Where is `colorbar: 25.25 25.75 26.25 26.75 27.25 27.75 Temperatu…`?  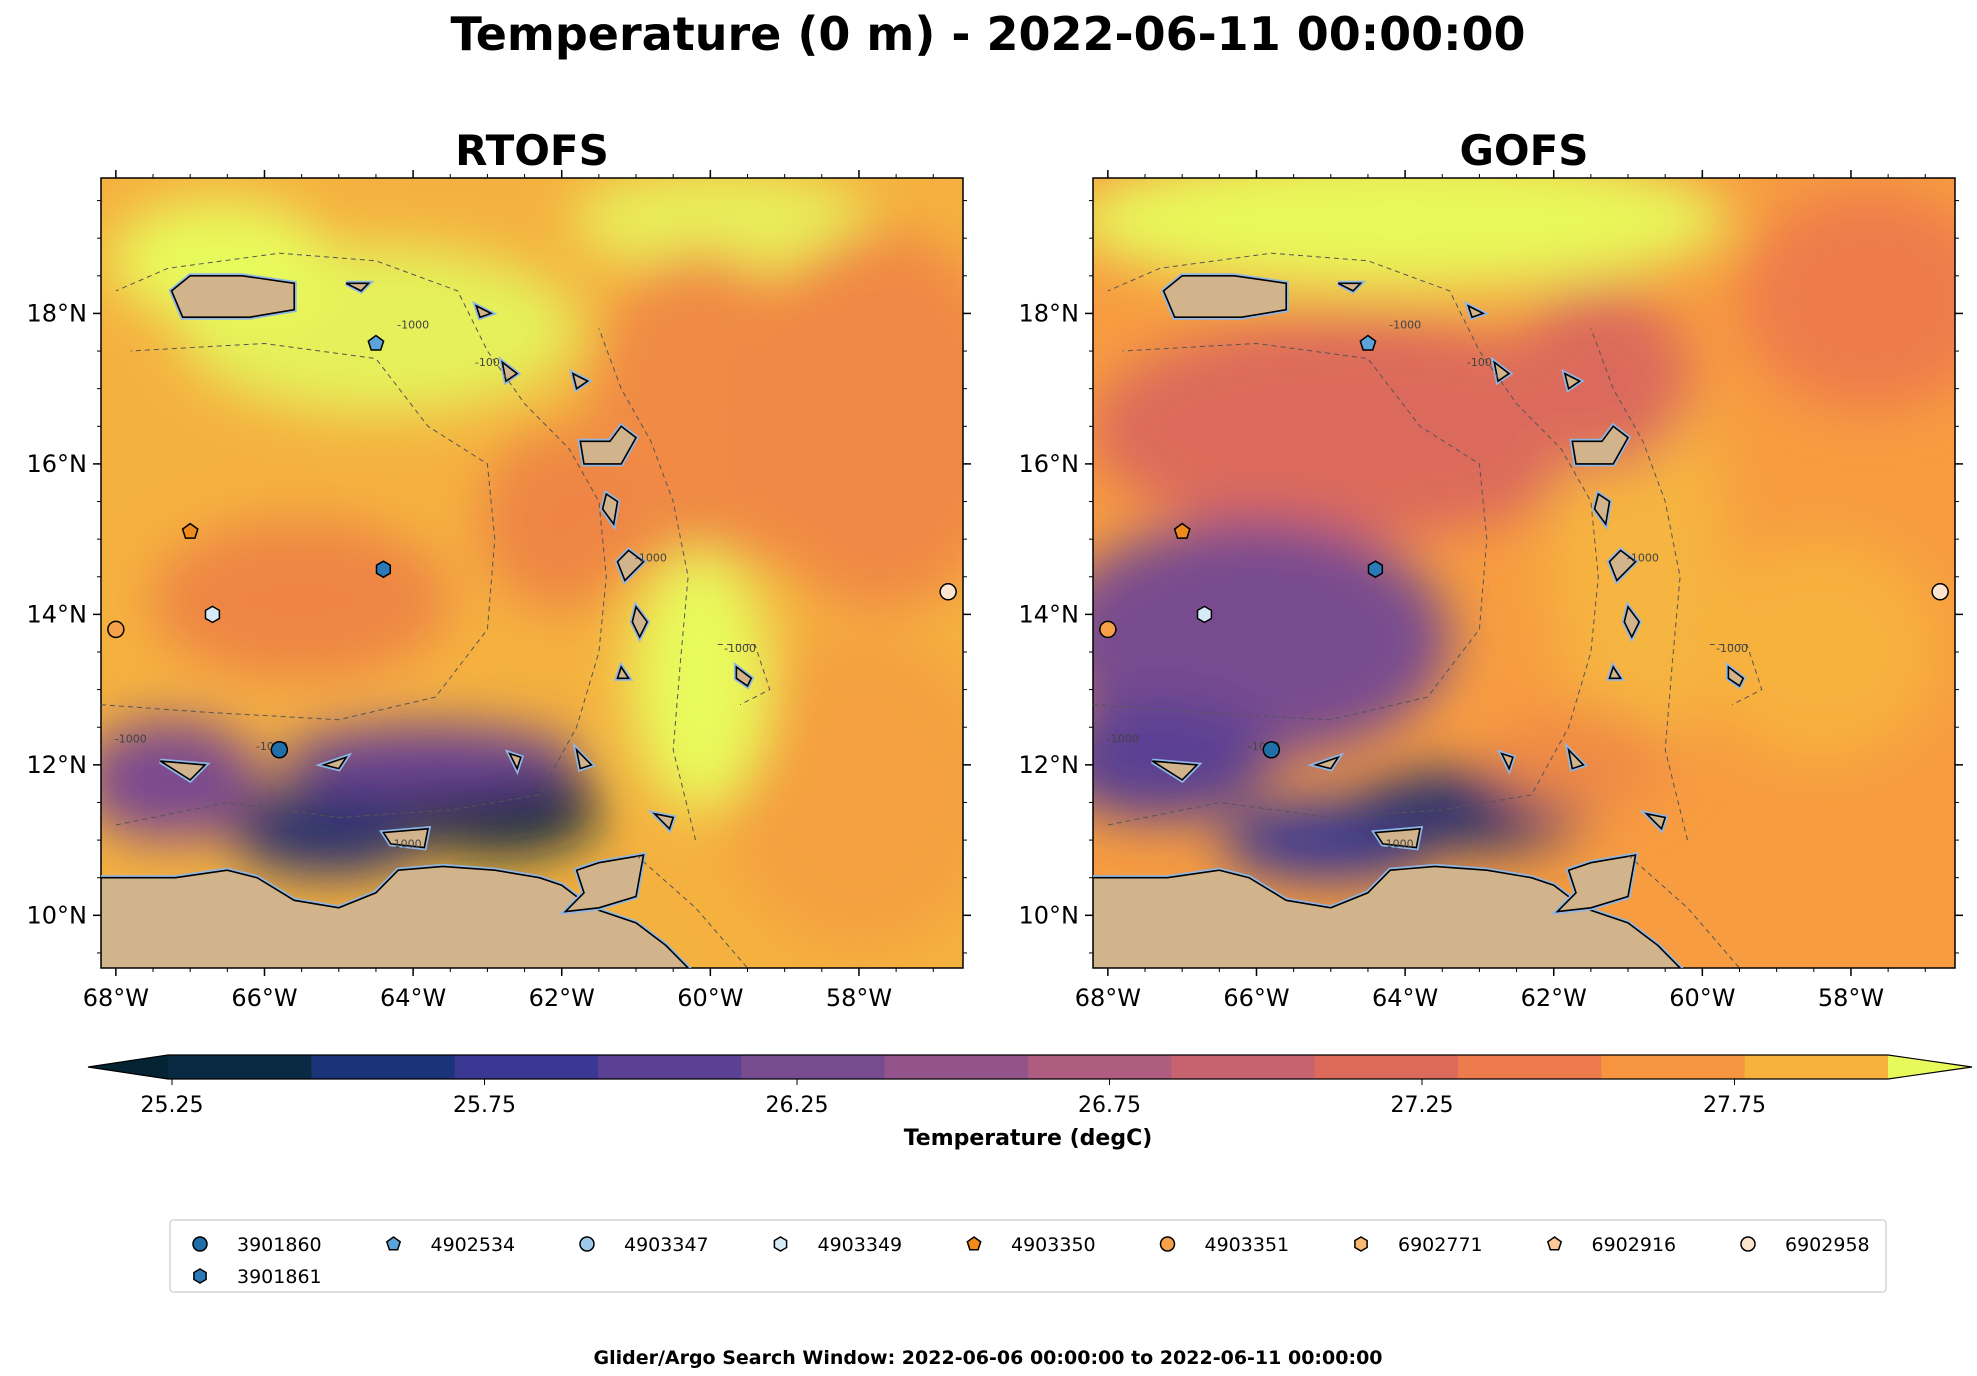
colorbar: 25.25 25.75 26.25 26.75 27.25 27.75 Temperatu… is located at coordinates (1030, 1102).